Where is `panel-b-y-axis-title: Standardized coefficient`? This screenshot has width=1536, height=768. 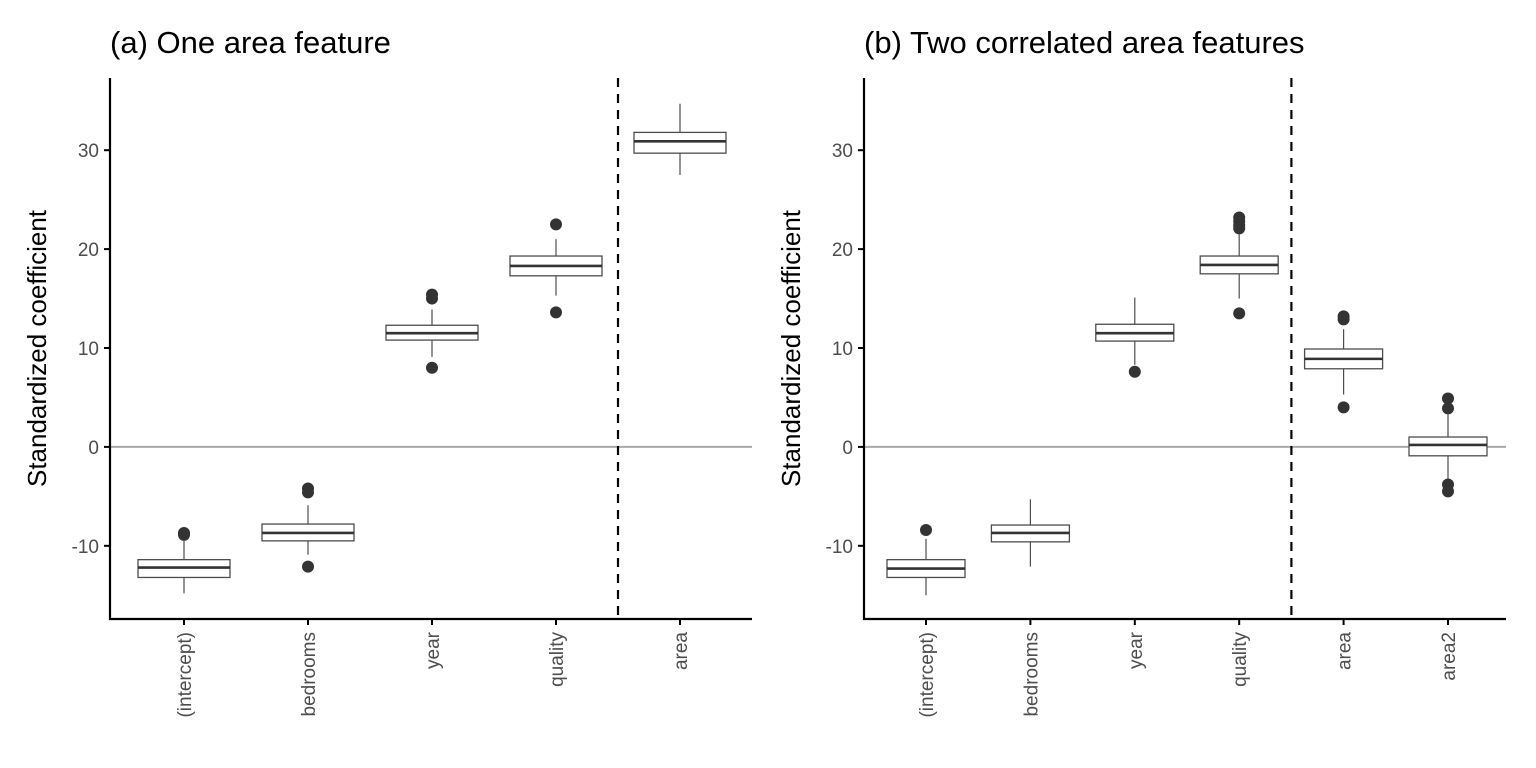 panel-b-y-axis-title: Standardized coefficient is located at coordinates (791, 348).